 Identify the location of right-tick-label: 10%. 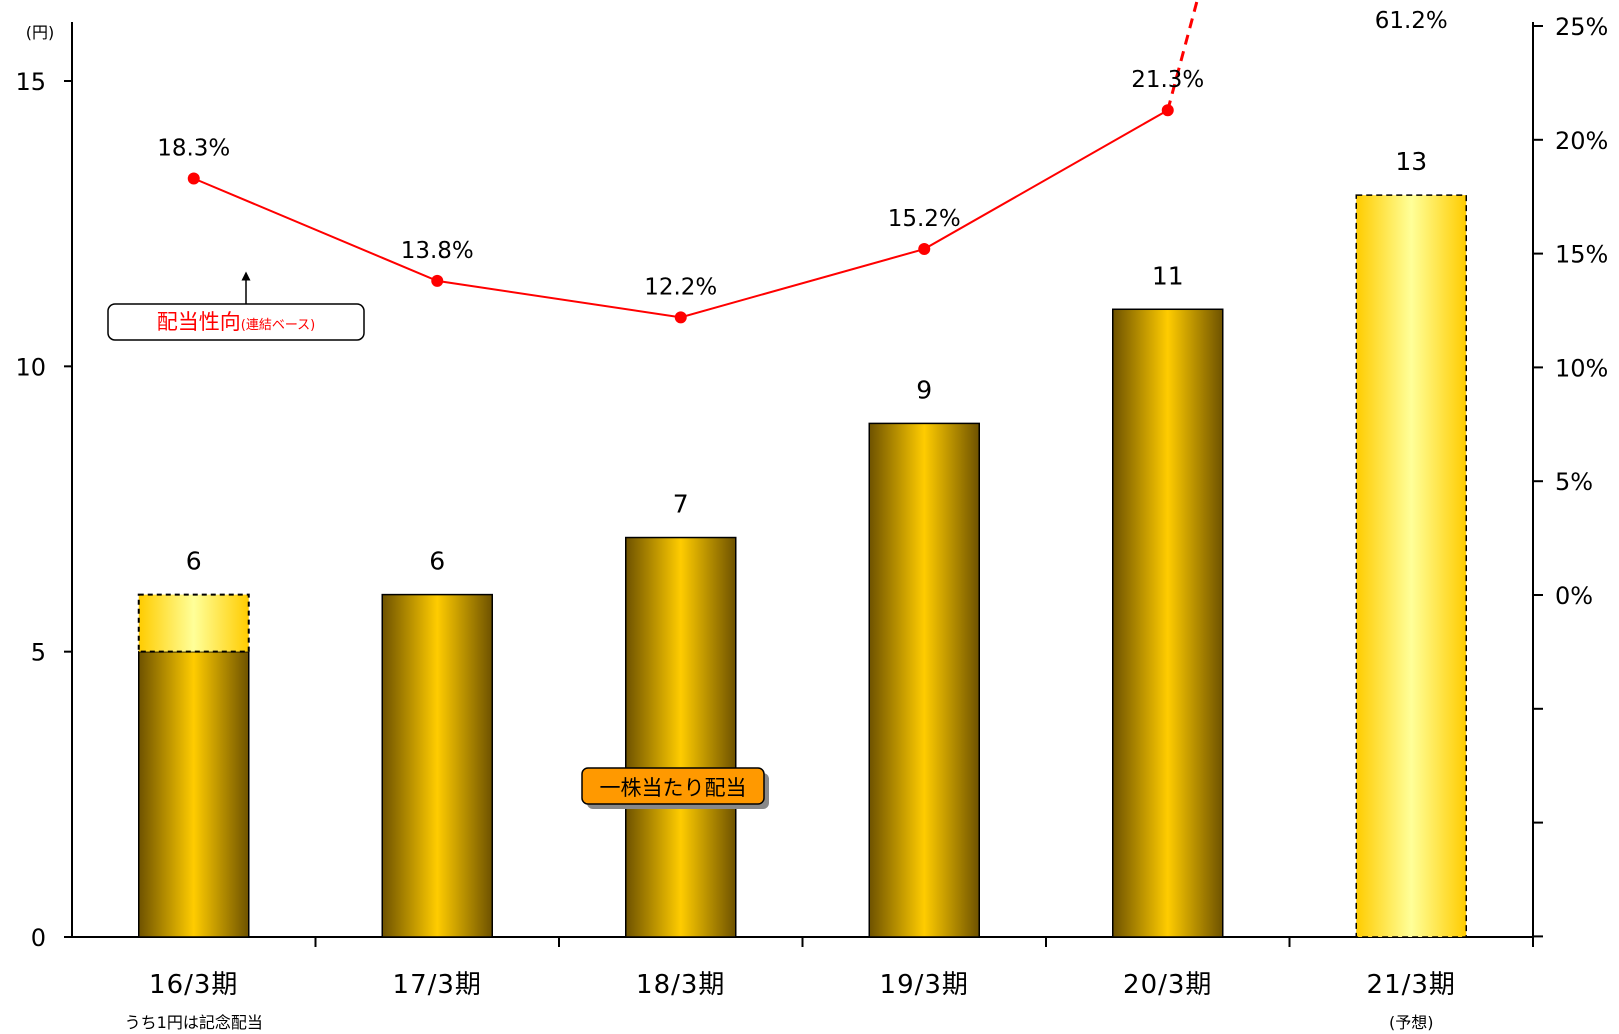
(1581, 368).